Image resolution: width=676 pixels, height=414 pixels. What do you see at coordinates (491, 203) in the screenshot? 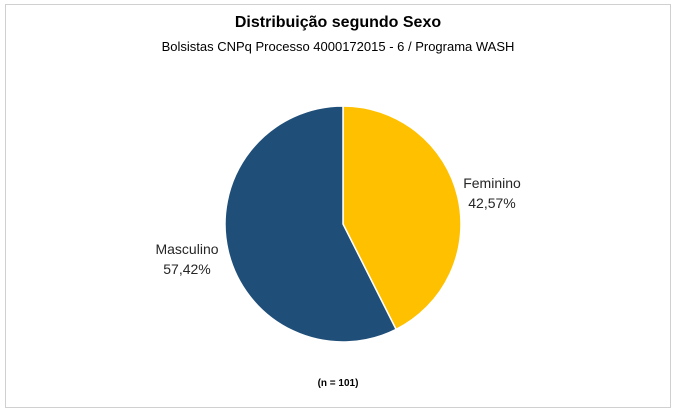
I see `slice-value-label: 42,57%` at bounding box center [491, 203].